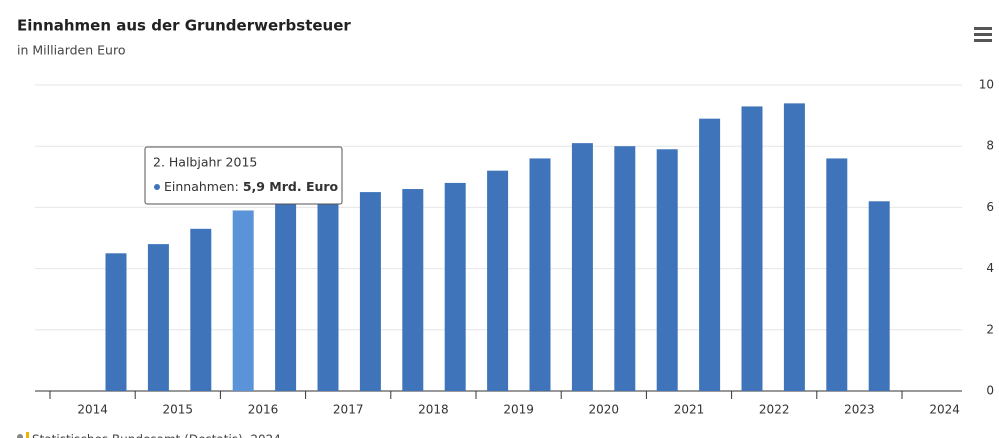 This screenshot has height=438, width=999. I want to click on tooltip-value: 5,9 Mrd. Euro, so click(291, 186).